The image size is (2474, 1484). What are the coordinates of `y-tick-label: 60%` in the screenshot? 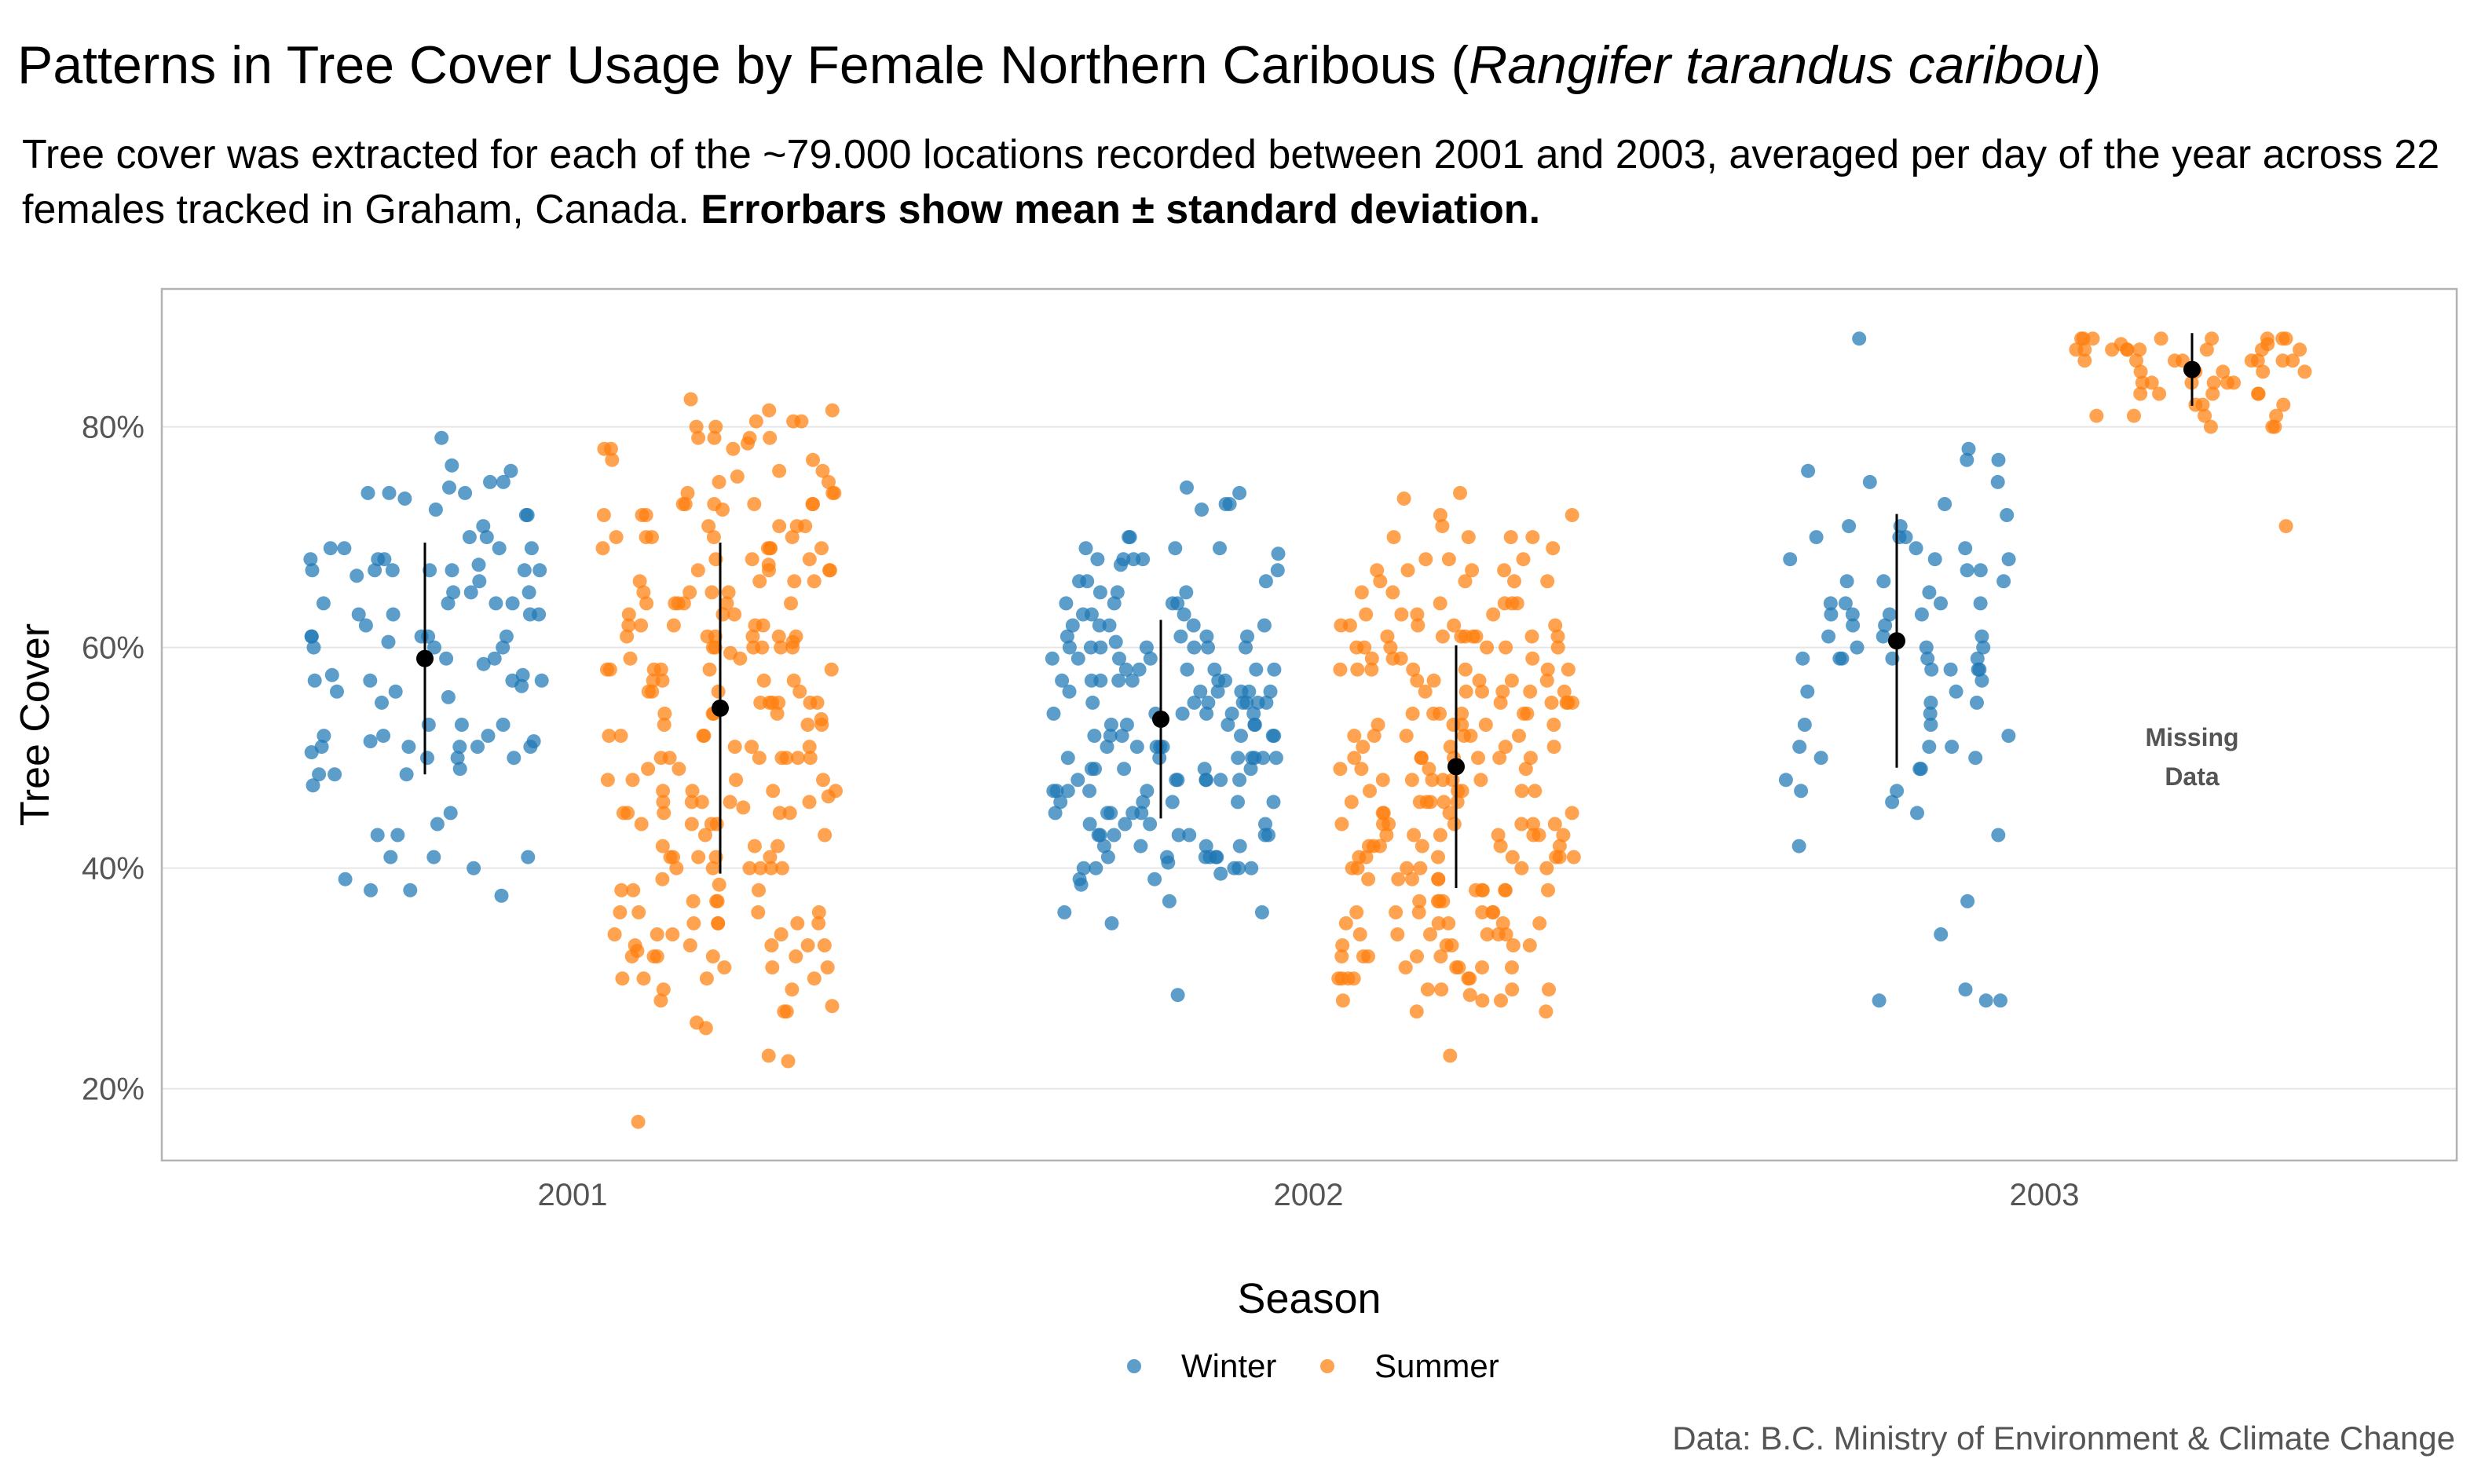 It's located at (114, 649).